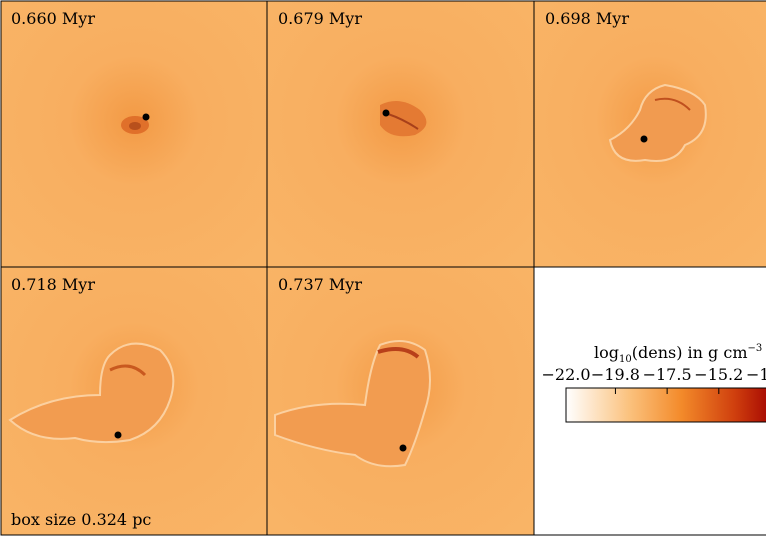 Image resolution: width=766 pixels, height=536 pixels. I want to click on cloud-core, so click(135, 126).